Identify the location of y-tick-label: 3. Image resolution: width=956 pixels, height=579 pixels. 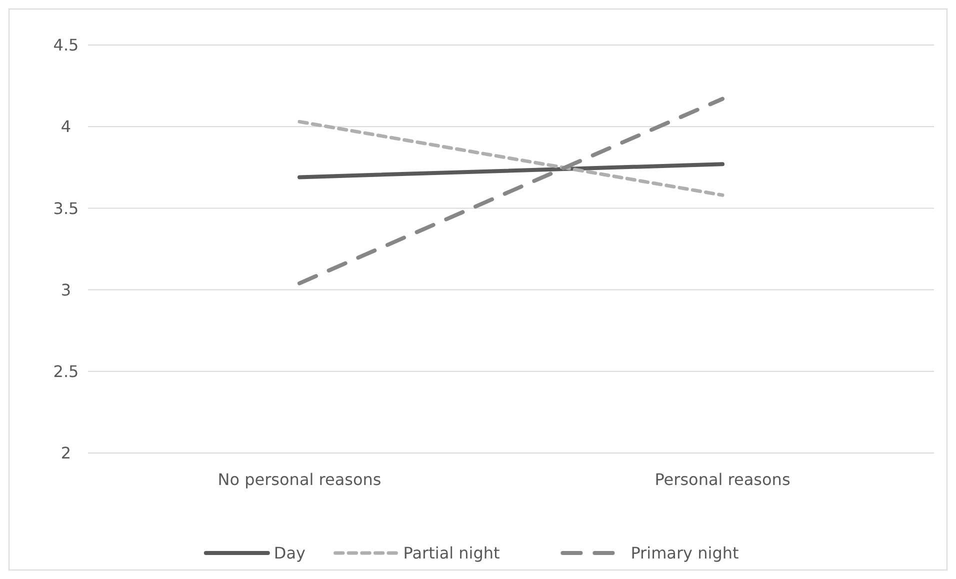
(66, 290).